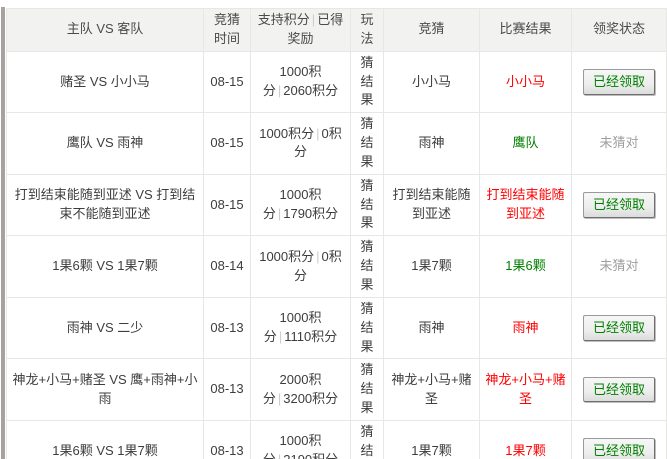 Image resolution: width=667 pixels, height=459 pixels. Describe the element at coordinates (525, 143) in the screenshot. I see `result-cell: 鹰队` at that location.